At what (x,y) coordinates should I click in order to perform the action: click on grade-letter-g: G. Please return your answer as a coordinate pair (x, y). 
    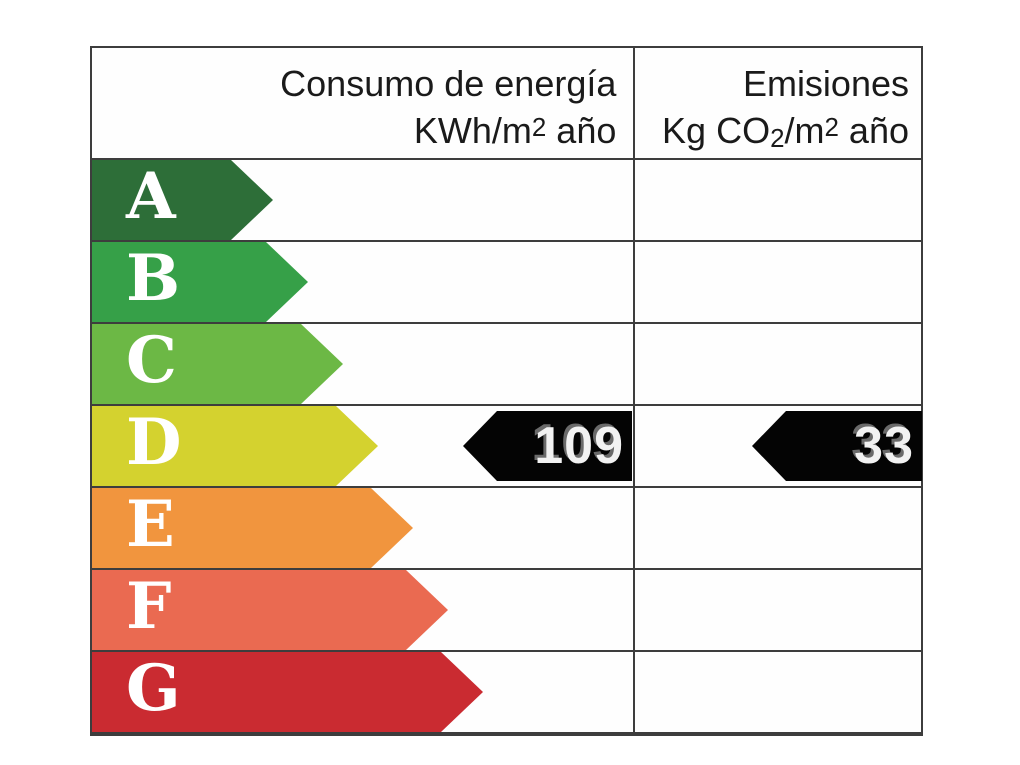
    Looking at the image, I should click on (153, 688).